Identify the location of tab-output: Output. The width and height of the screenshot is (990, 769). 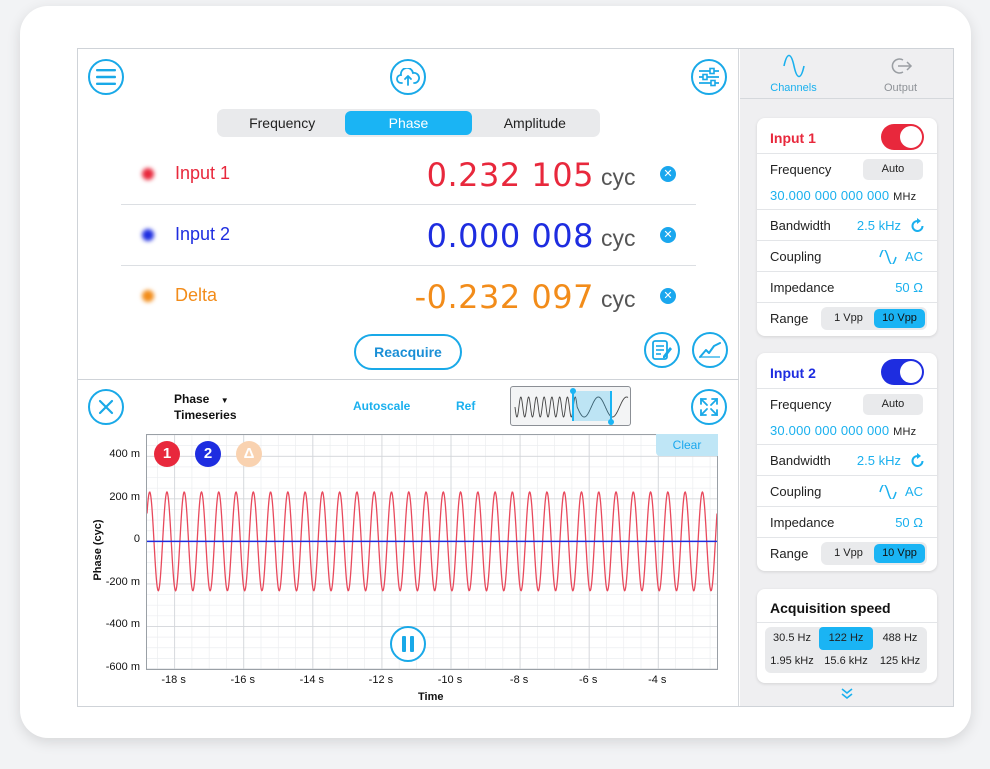
(900, 74).